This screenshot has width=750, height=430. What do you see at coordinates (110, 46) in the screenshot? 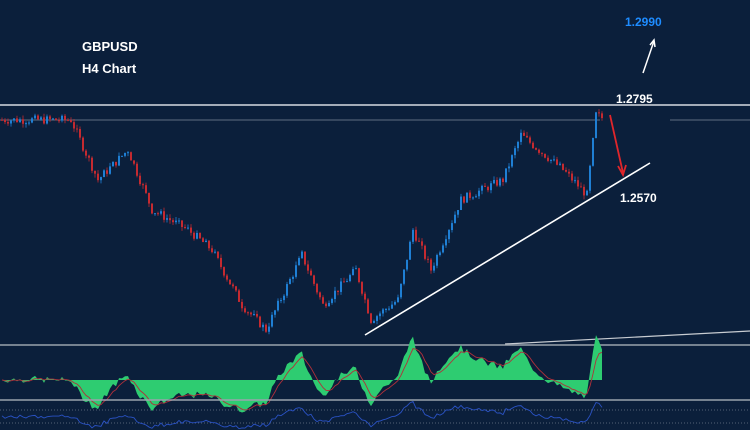
I see `chart-title: GBPUSD` at bounding box center [110, 46].